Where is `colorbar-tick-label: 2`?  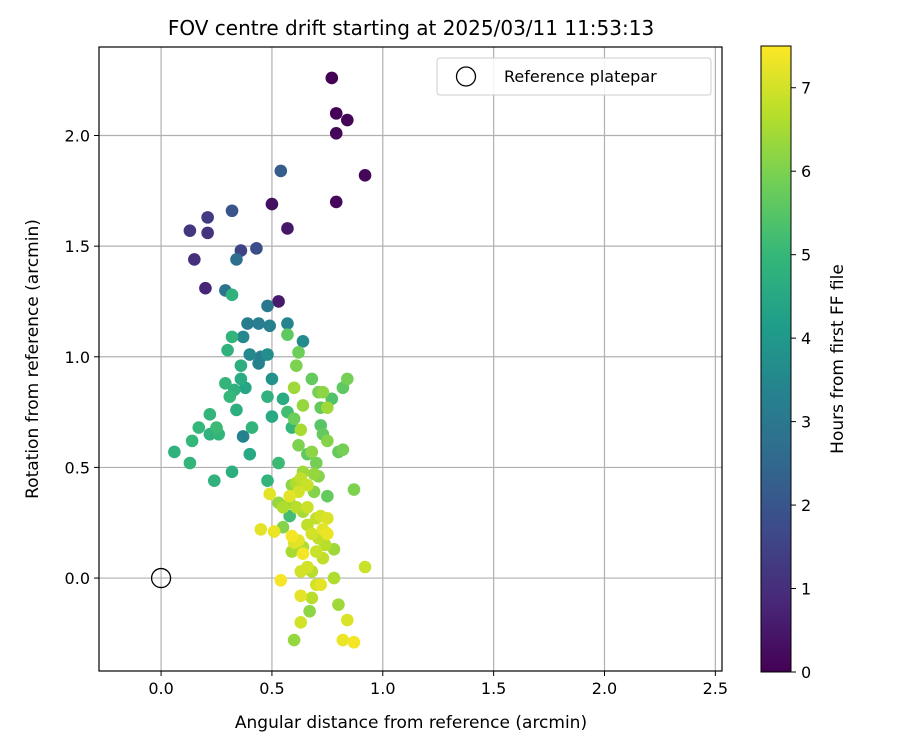 colorbar-tick-label: 2 is located at coordinates (806, 505).